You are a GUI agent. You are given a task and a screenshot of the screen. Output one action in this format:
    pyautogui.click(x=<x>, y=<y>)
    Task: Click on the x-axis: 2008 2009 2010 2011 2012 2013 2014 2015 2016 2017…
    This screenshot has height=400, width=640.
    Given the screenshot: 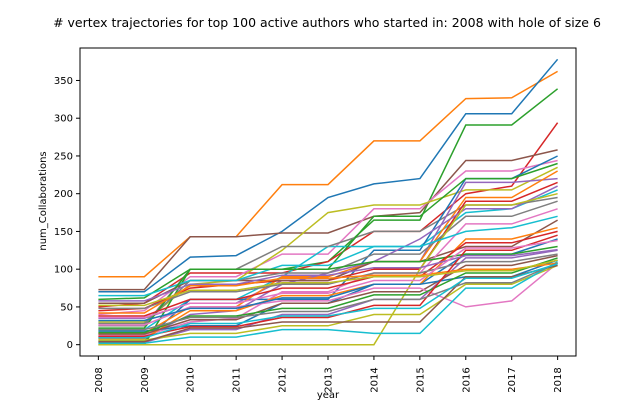 What is the action you would take?
    pyautogui.click(x=329, y=374)
    